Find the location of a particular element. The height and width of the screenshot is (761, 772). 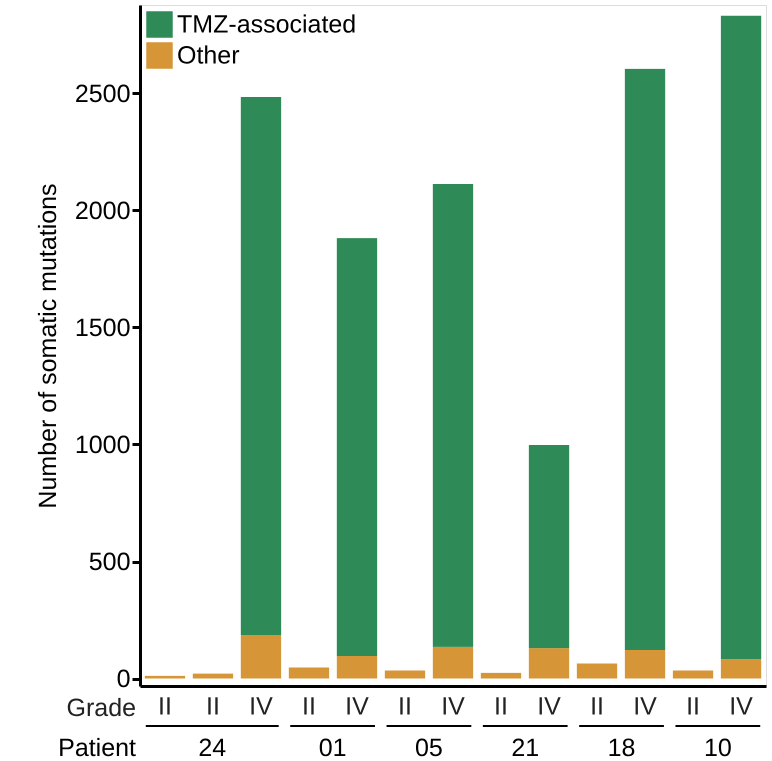

text: 05 is located at coordinates (429, 747).